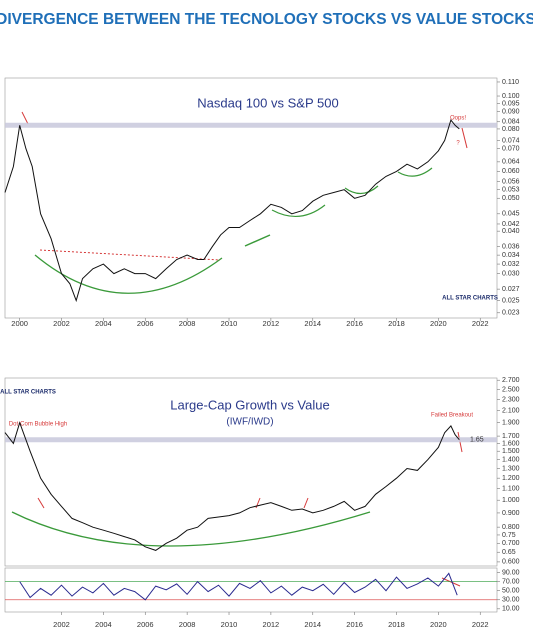 The height and width of the screenshot is (637, 533). What do you see at coordinates (511, 468) in the screenshot?
I see `y-tick-label: 1.300` at bounding box center [511, 468].